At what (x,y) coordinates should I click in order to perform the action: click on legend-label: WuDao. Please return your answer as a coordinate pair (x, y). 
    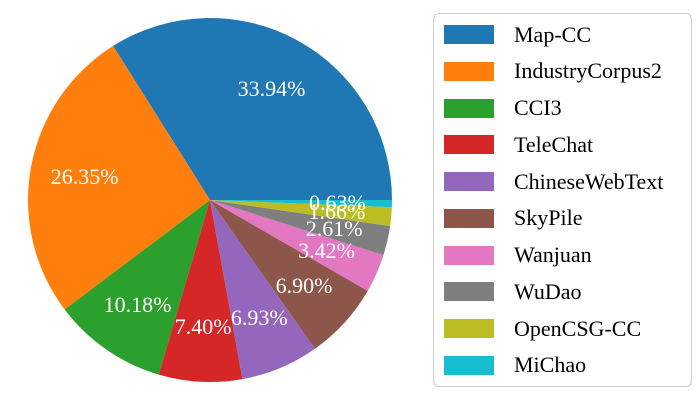
    Looking at the image, I should click on (548, 291).